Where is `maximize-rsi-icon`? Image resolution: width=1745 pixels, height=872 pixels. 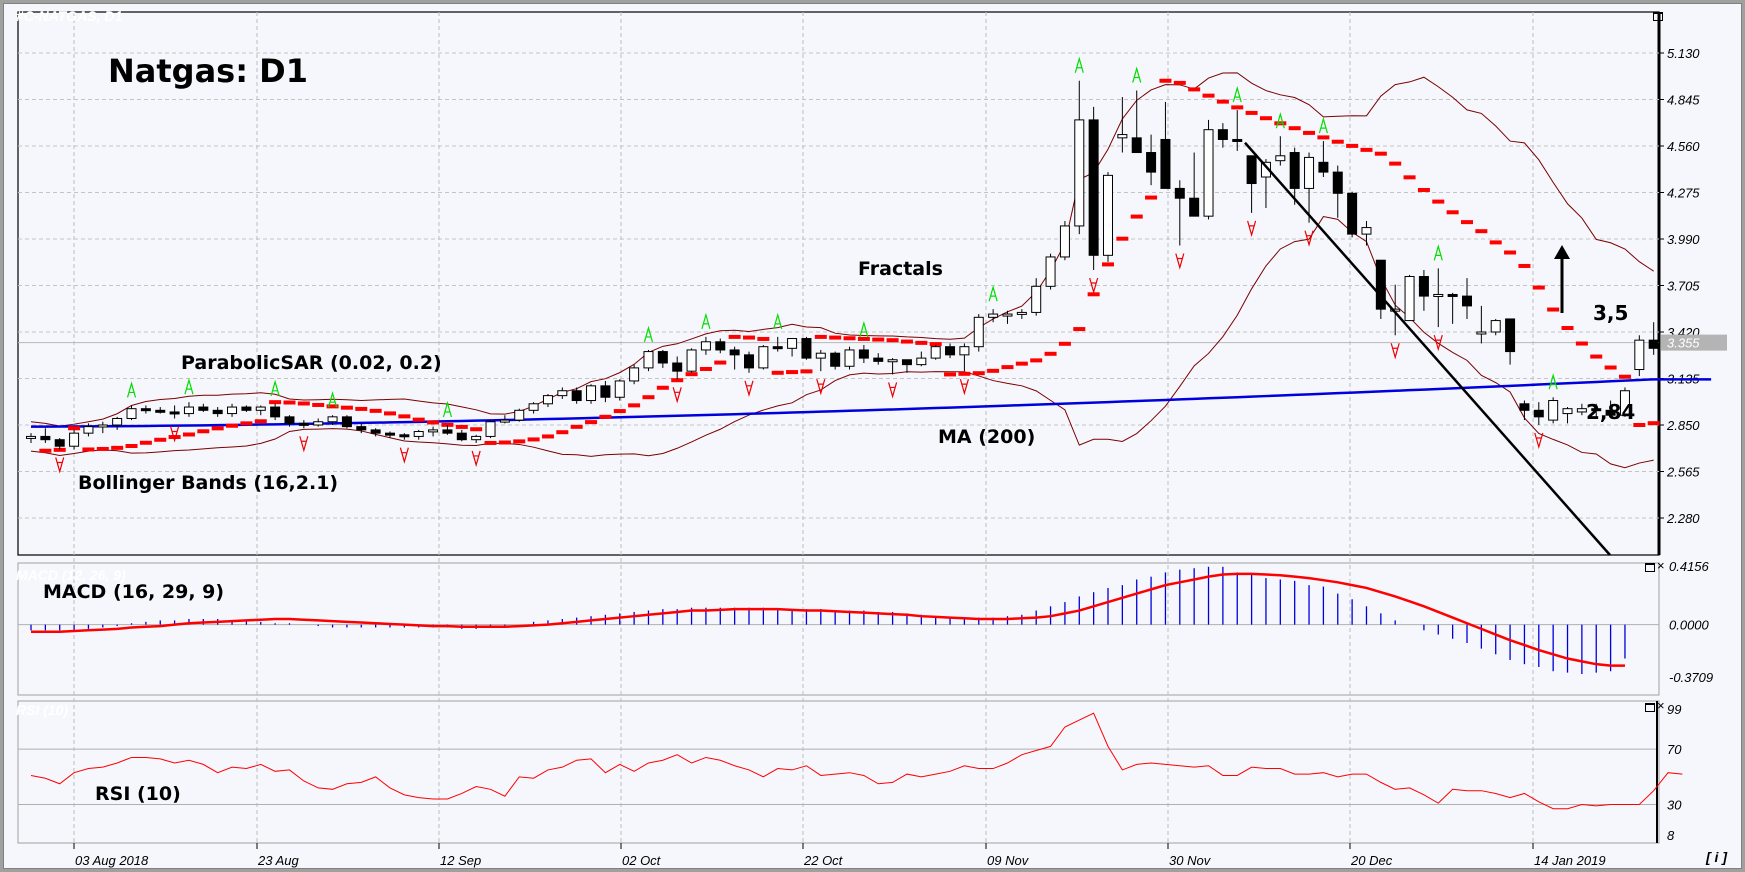 maximize-rsi-icon is located at coordinates (1650, 707).